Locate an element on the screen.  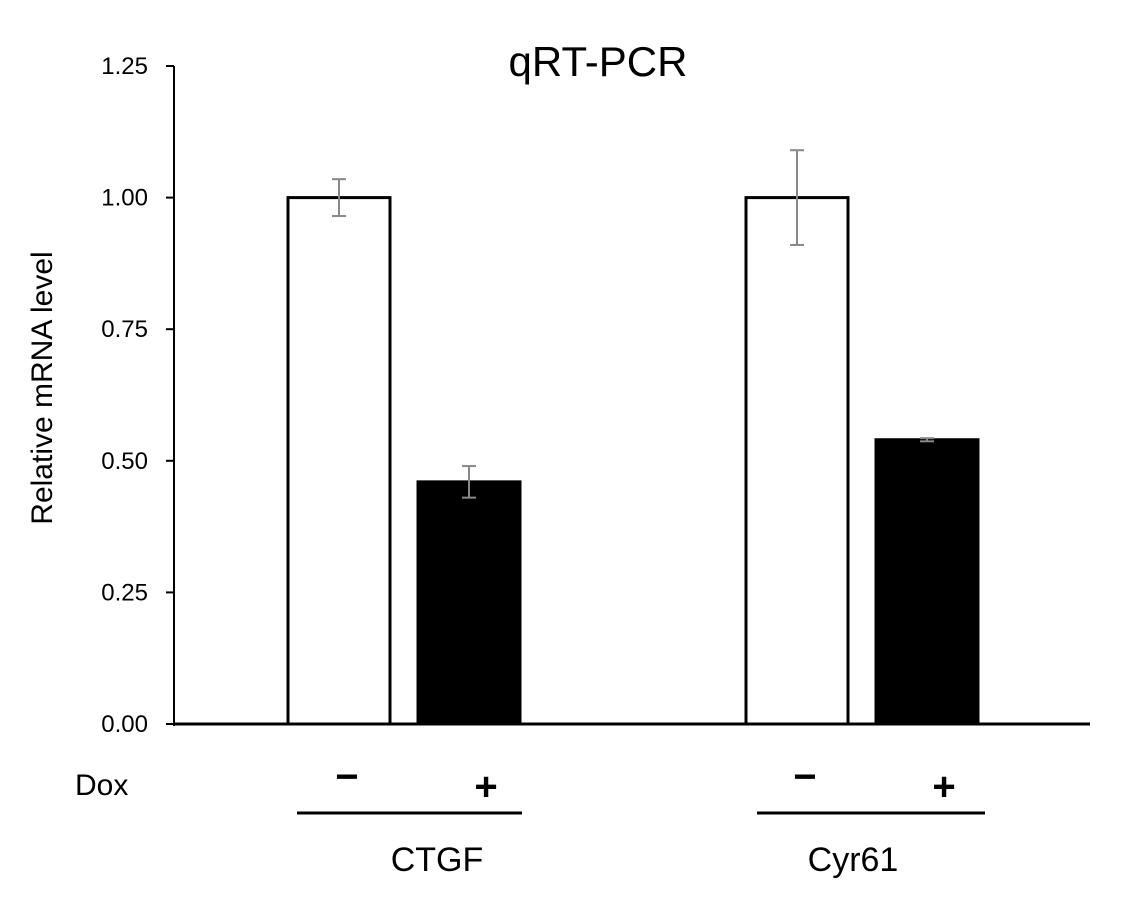
group-label: CTGF is located at coordinates (437, 860).